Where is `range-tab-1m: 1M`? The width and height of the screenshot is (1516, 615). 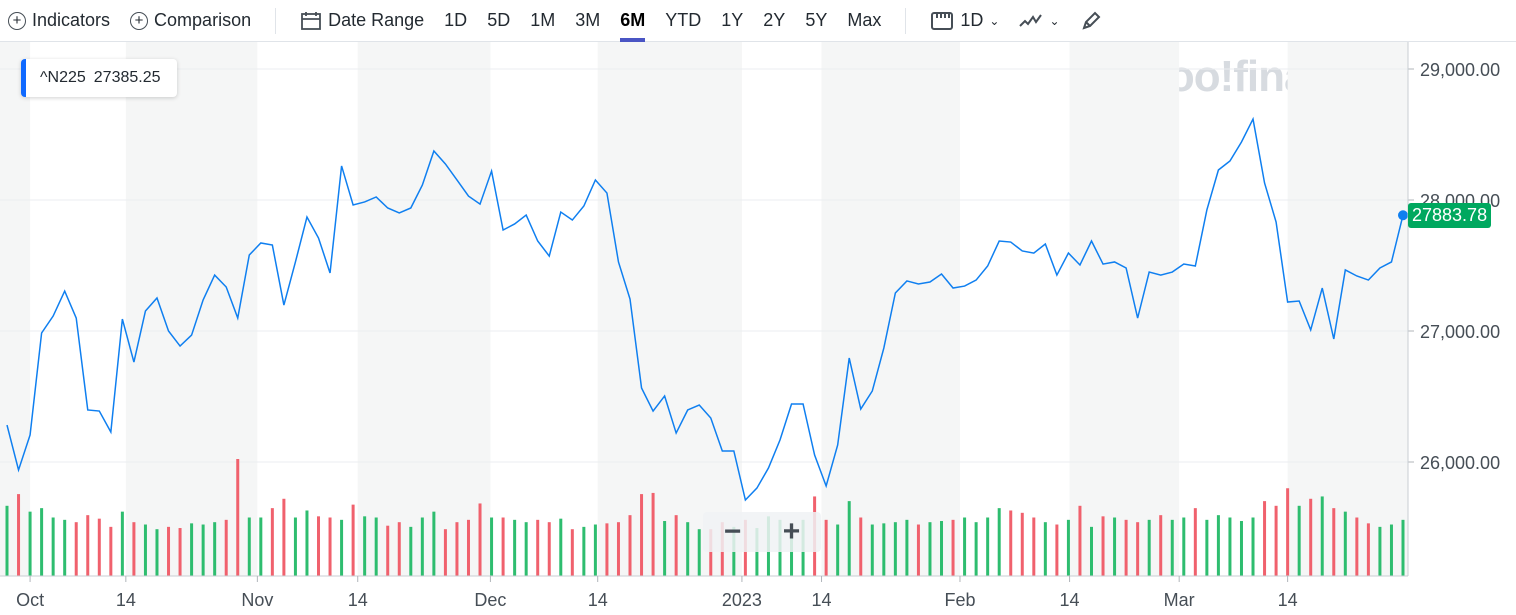 range-tab-1m: 1M is located at coordinates (543, 20).